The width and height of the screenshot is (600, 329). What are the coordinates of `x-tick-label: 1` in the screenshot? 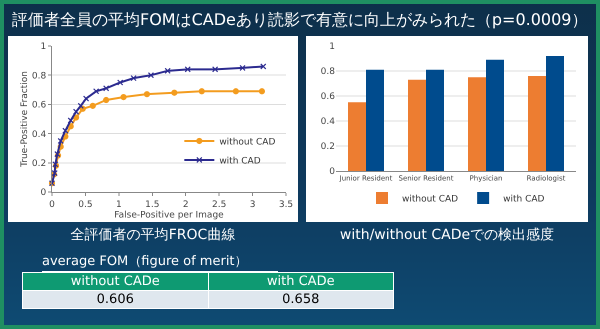 It's located at (119, 205).